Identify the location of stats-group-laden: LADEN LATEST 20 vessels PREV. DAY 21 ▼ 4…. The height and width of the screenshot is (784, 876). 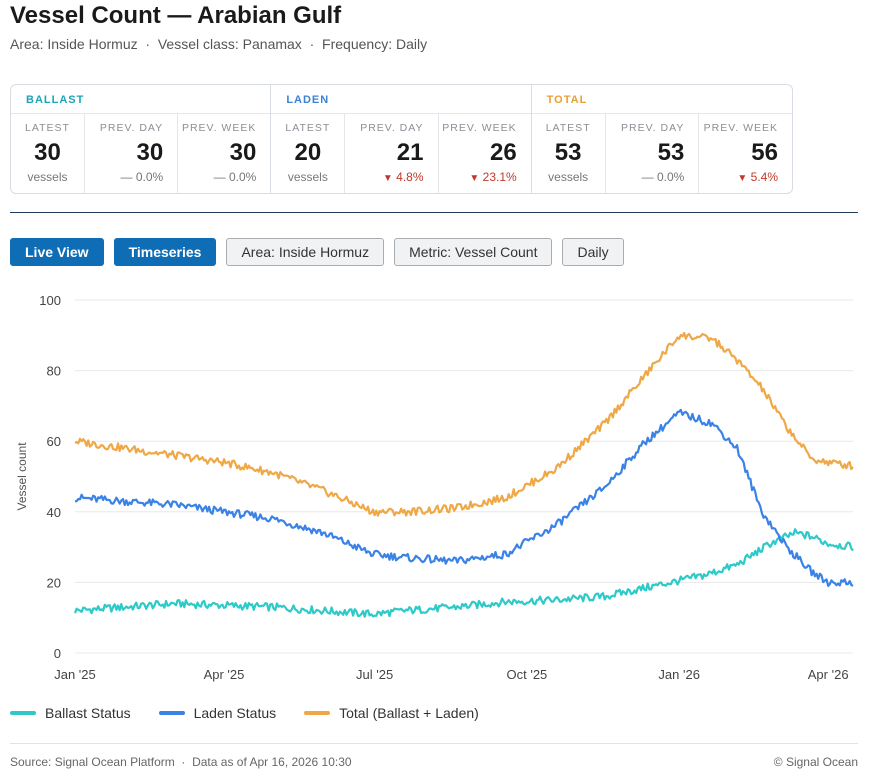
(401, 139).